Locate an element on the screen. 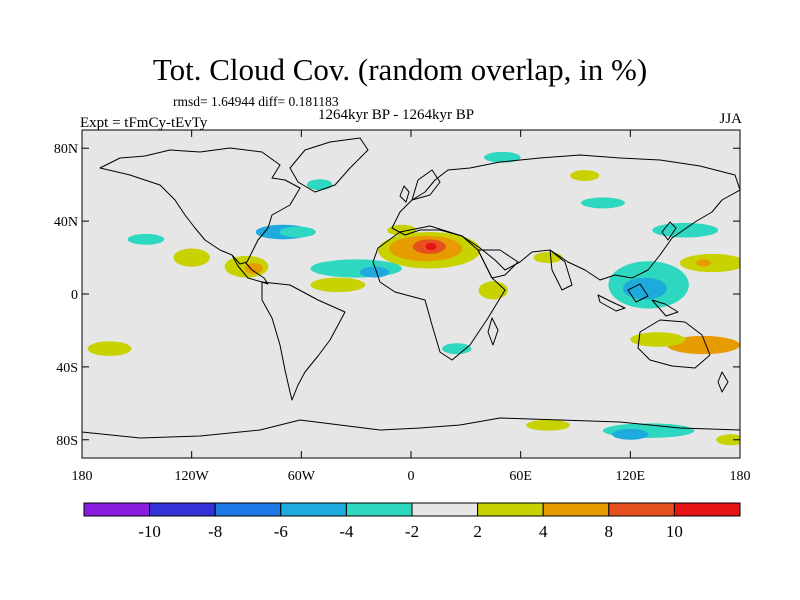  experiment-label: Expt = tFmCy-tEvTy is located at coordinates (144, 123).